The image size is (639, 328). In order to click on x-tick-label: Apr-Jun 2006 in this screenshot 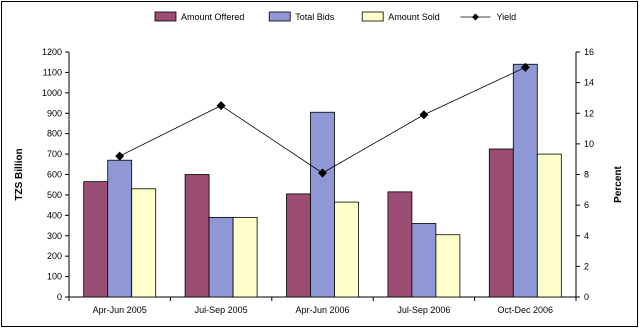, I will do `click(322, 310)`.